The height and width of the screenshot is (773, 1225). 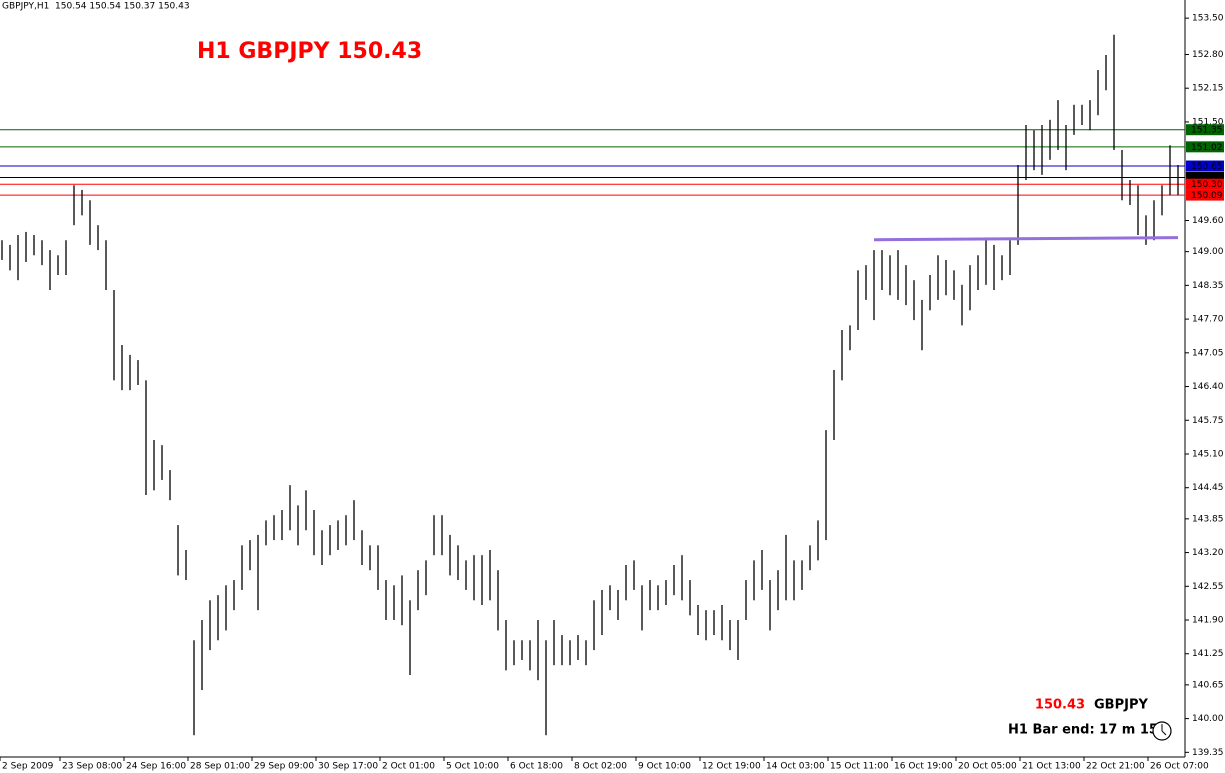 I want to click on info-price: 150.43, so click(x=1060, y=705).